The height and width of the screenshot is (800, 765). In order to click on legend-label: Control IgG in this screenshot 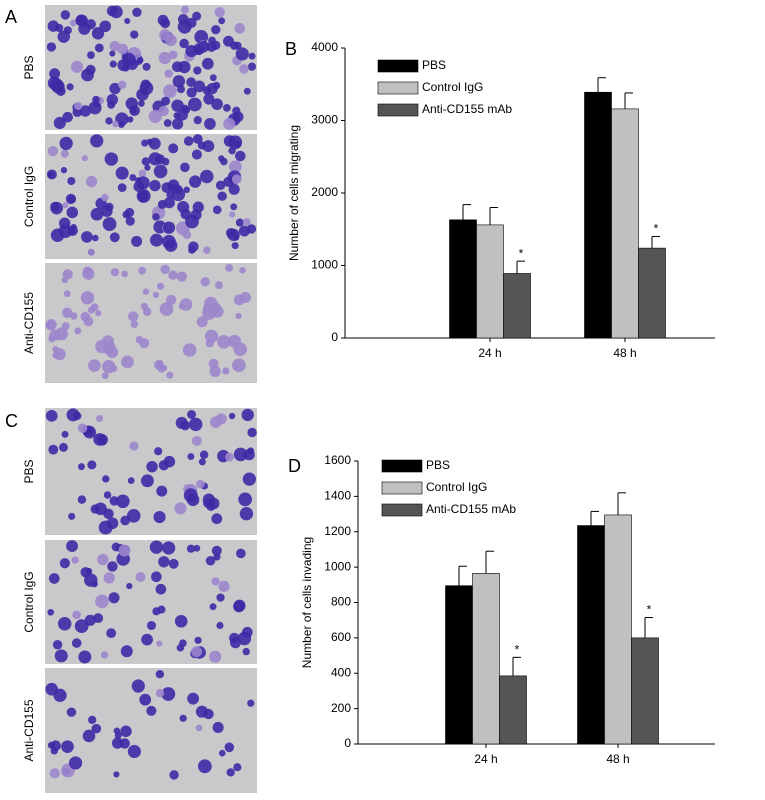, I will do `click(456, 487)`.